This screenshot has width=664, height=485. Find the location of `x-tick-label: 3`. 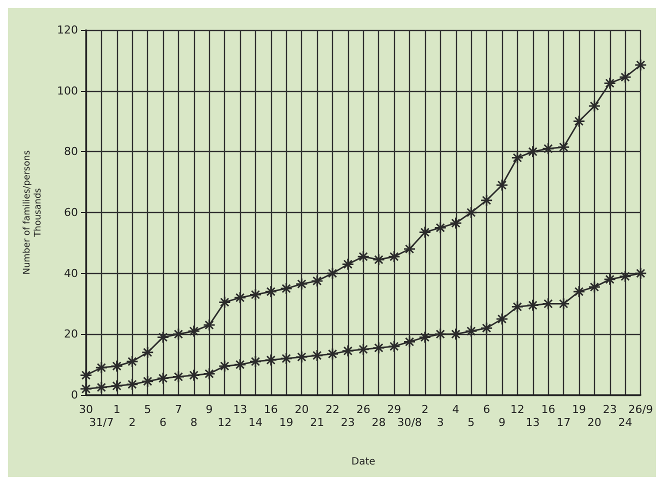

x-tick-label: 3 is located at coordinates (440, 422).